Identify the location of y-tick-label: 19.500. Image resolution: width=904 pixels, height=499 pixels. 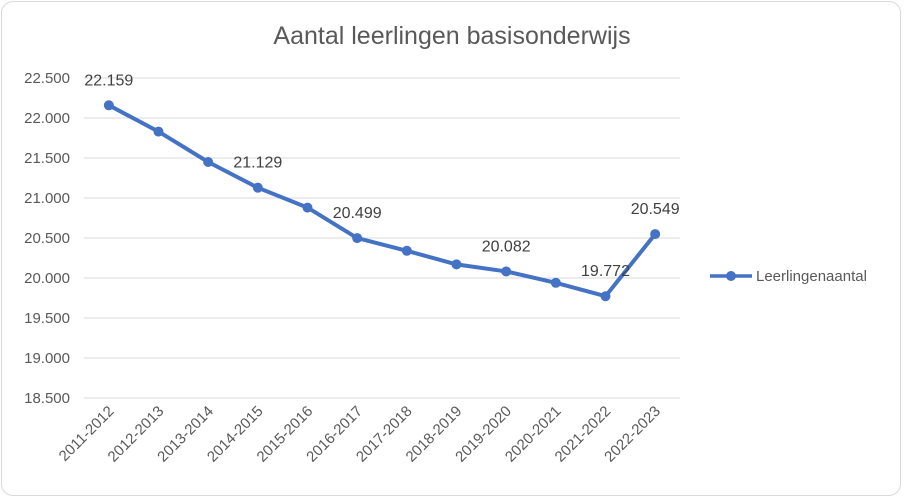
(47, 318).